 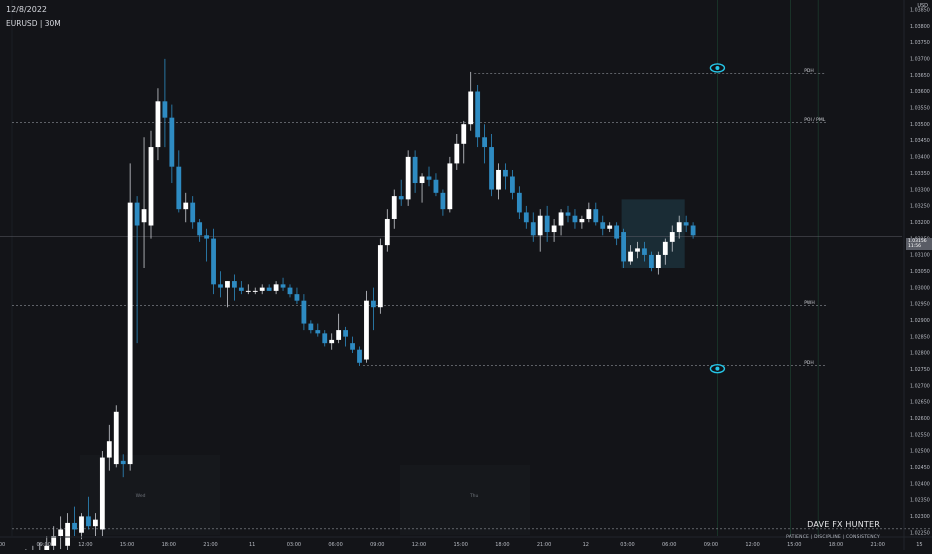 I want to click on level-label: PDH, so click(x=809, y=71).